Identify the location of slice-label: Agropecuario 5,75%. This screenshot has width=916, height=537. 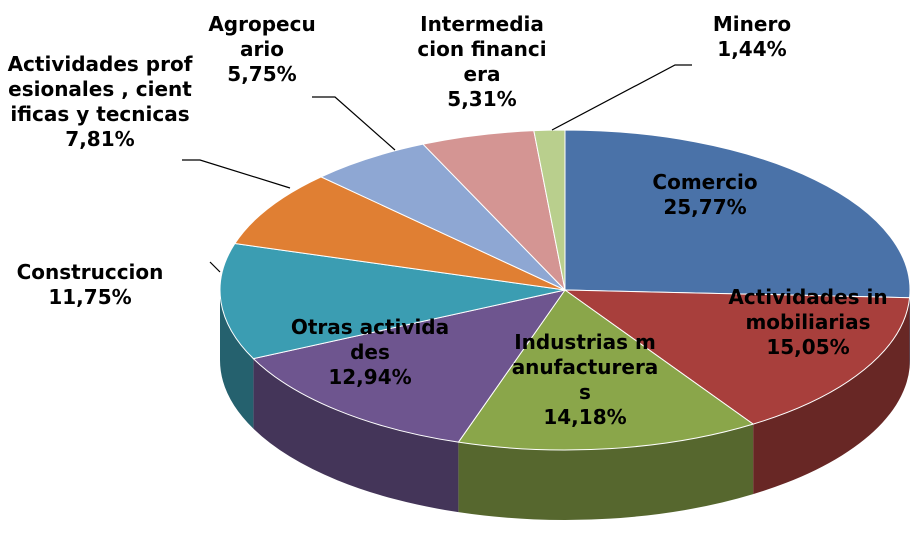
(262, 49).